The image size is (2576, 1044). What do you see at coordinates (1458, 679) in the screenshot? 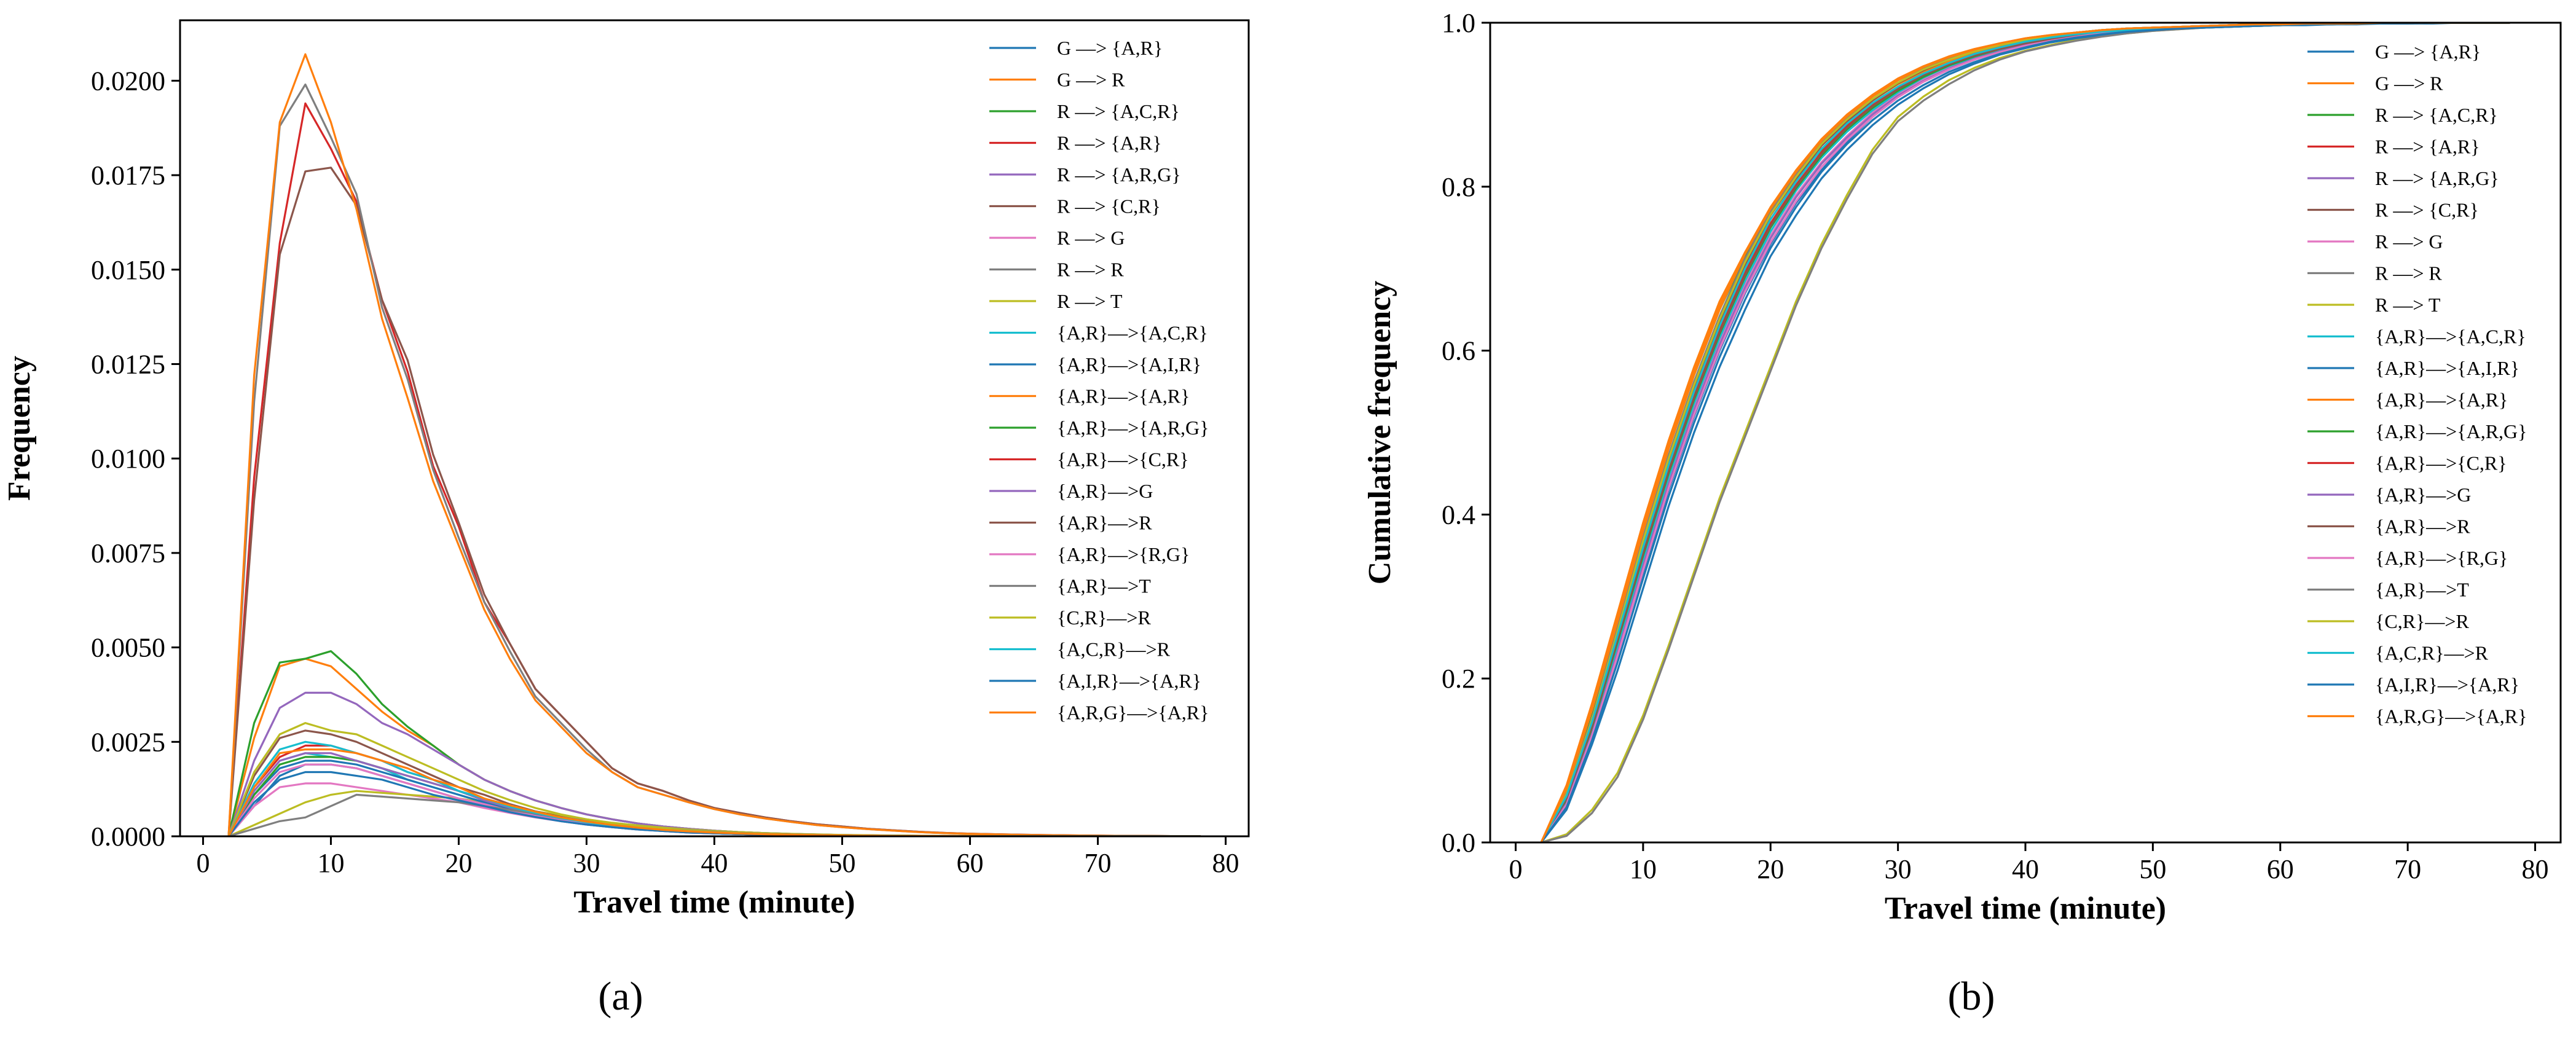
I see `y-tick-label: 0.2` at bounding box center [1458, 679].